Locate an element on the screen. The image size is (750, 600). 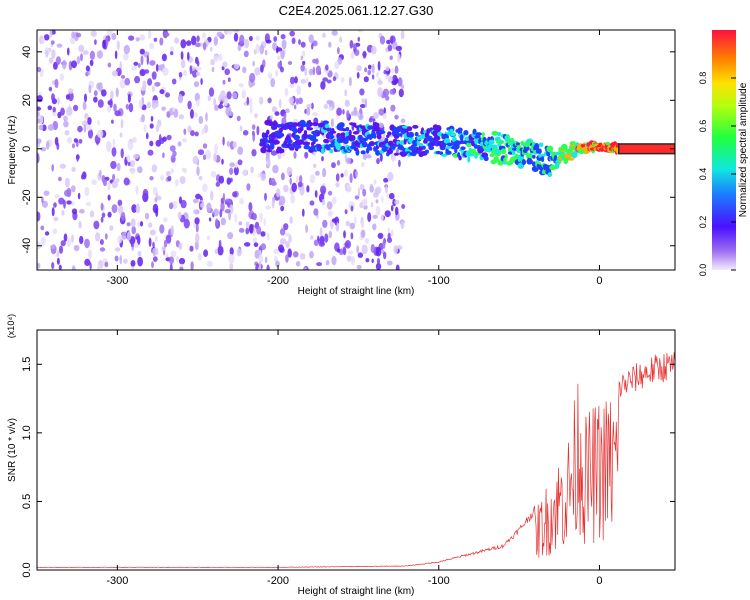
y-tick-label: 20 is located at coordinates (27, 100).